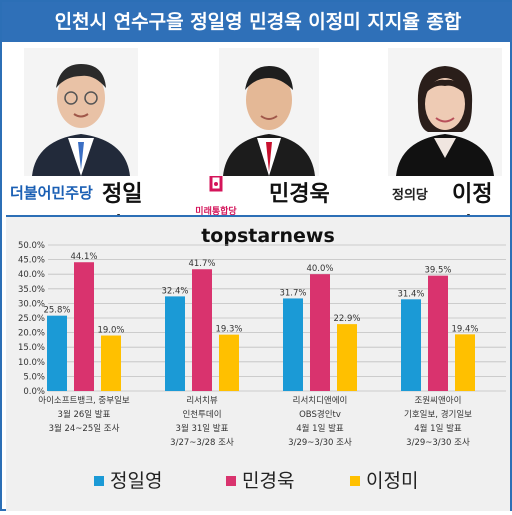 This screenshot has height=515, width=512. What do you see at coordinates (201, 414) in the screenshot?
I see `x-category-label: 인천투데이` at bounding box center [201, 414].